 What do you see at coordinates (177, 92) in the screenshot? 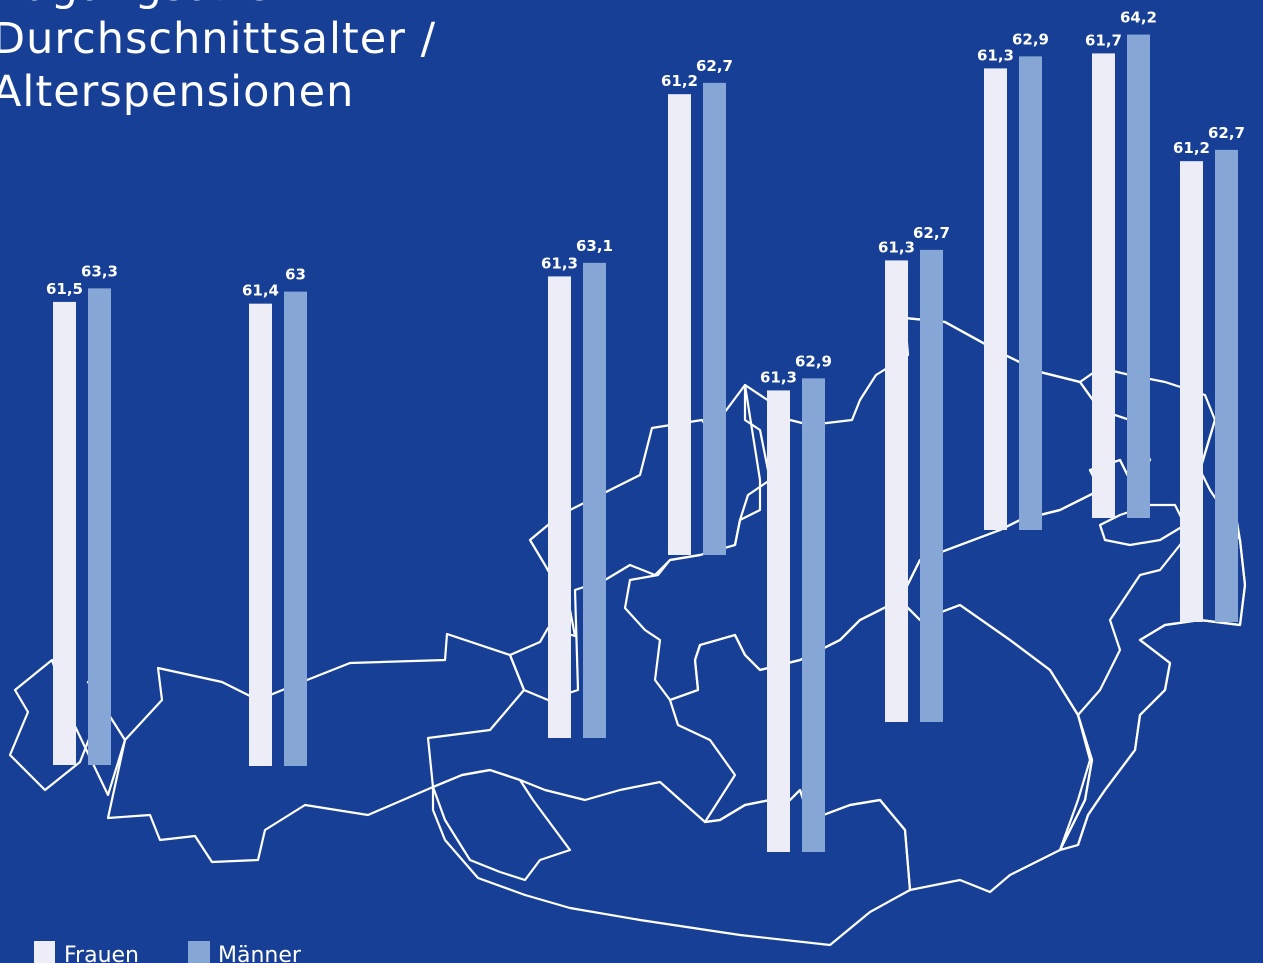
I see `title-line-3: Alterspensionen` at bounding box center [177, 92].